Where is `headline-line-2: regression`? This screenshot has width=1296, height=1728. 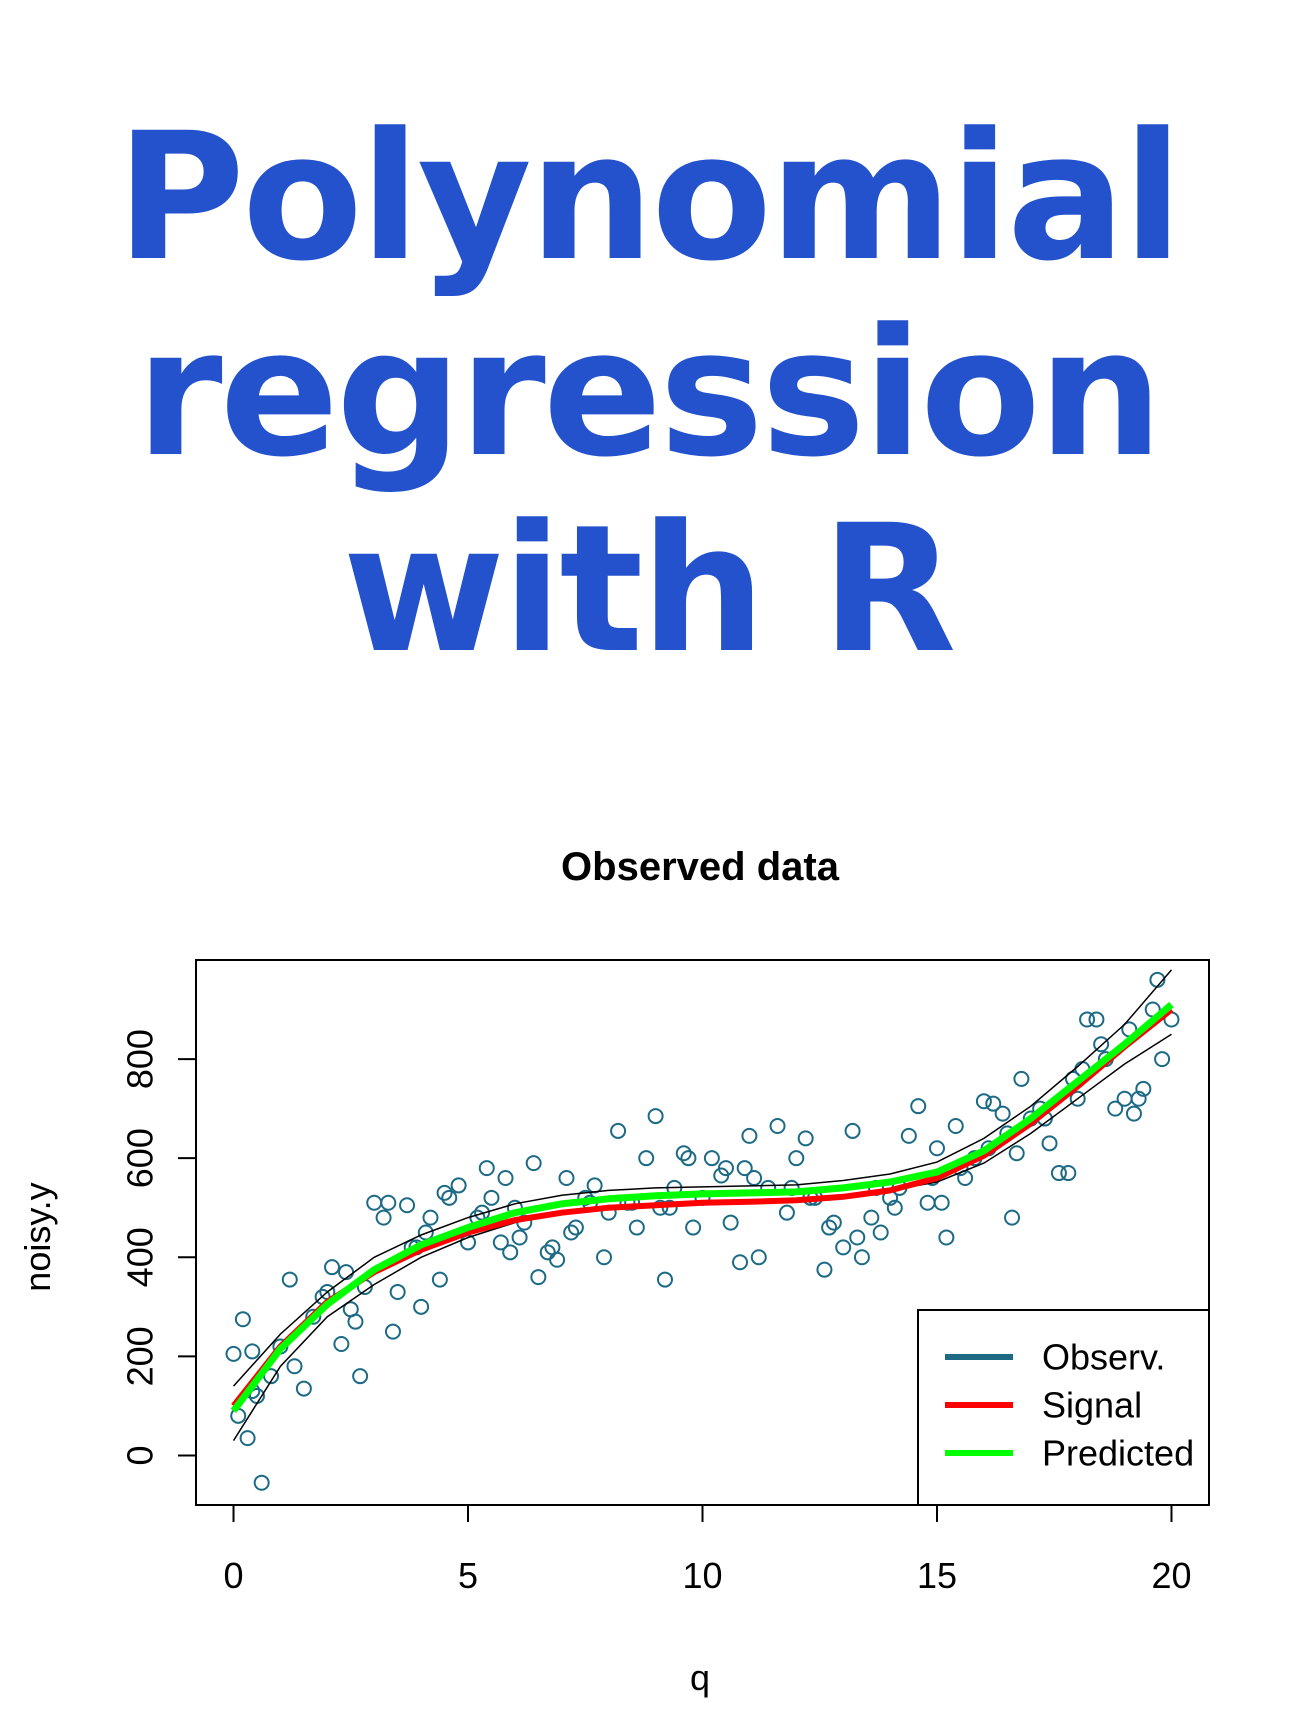 headline-line-2: regression is located at coordinates (649, 393).